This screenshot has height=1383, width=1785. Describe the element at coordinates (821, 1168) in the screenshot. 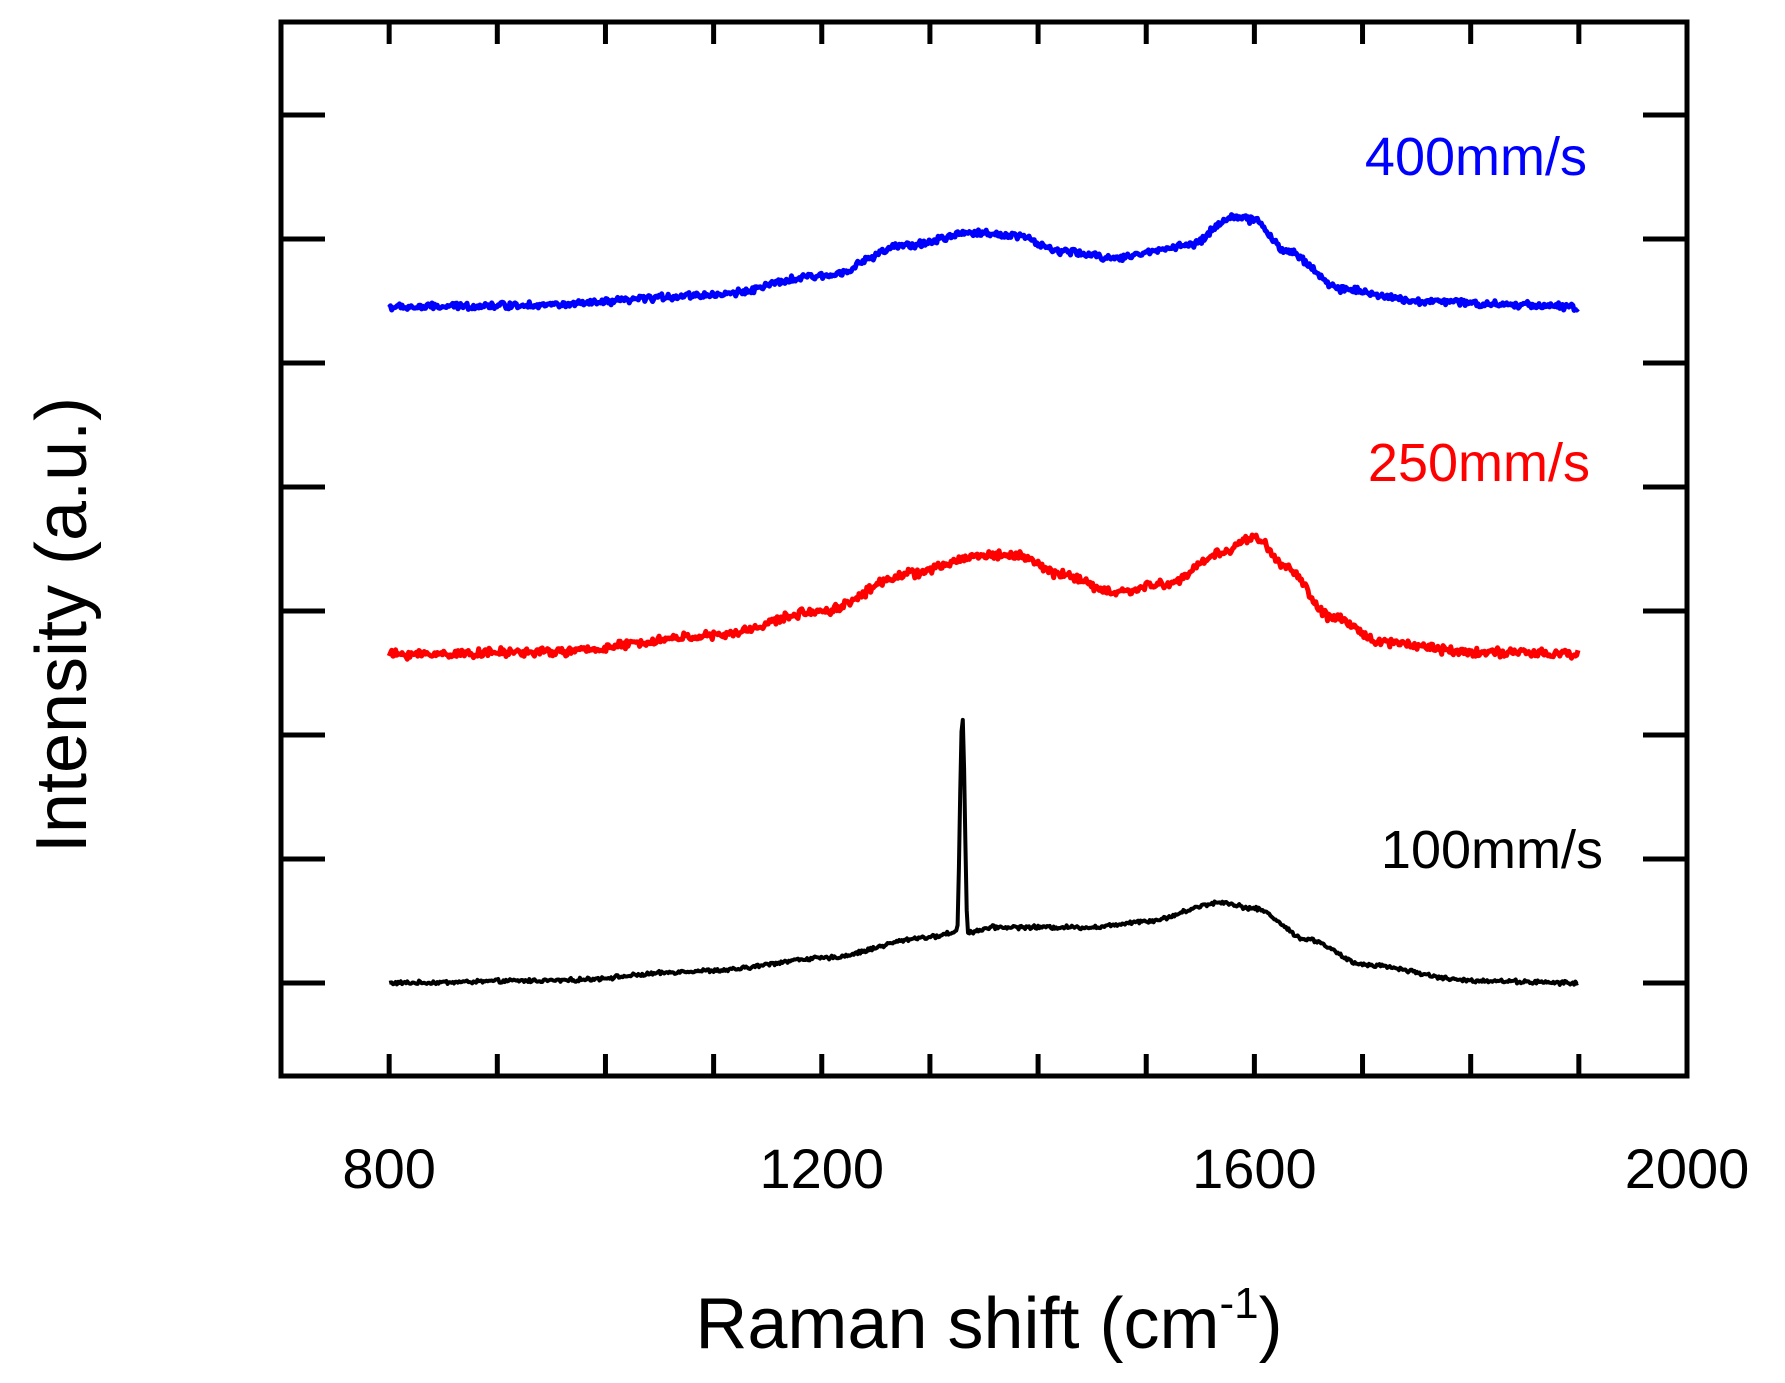

I see `x-tick-label-1200: 1200` at that location.